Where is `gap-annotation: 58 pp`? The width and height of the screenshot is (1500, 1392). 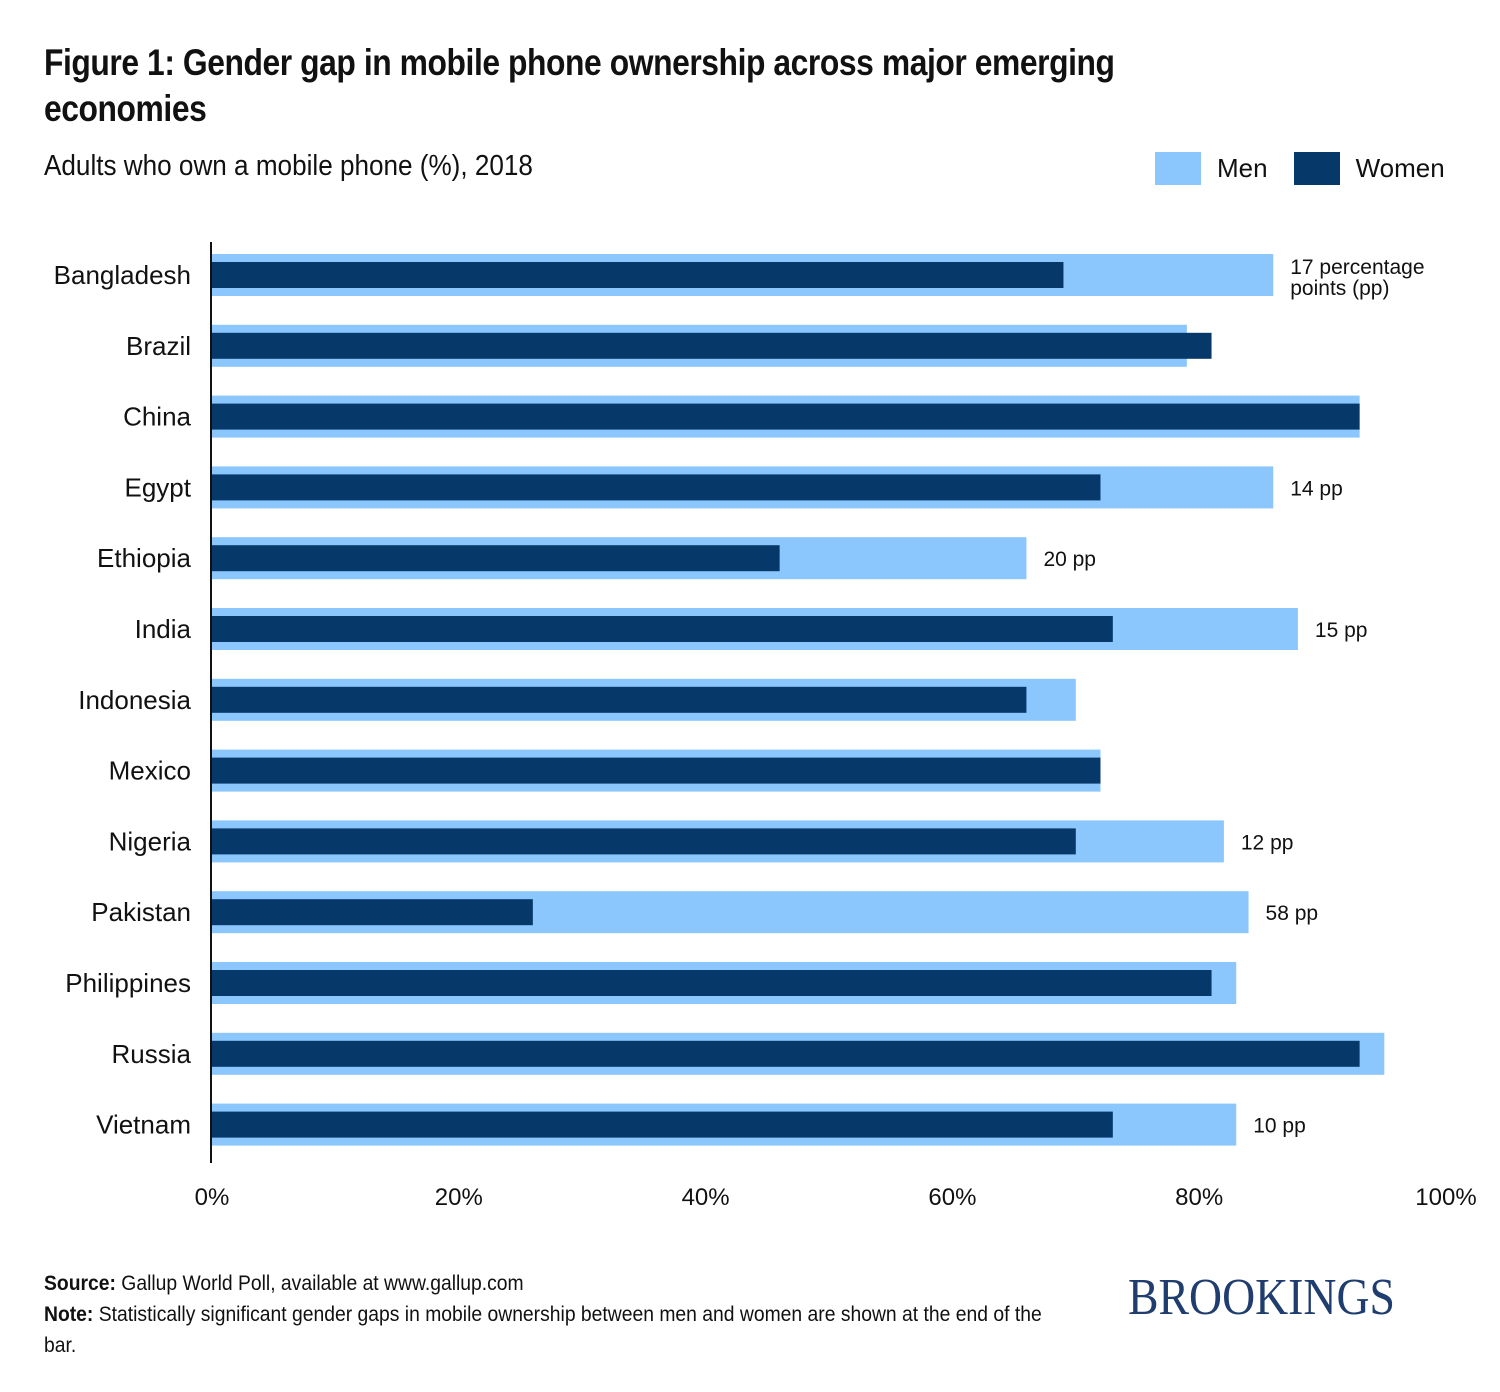 gap-annotation: 58 pp is located at coordinates (1292, 913).